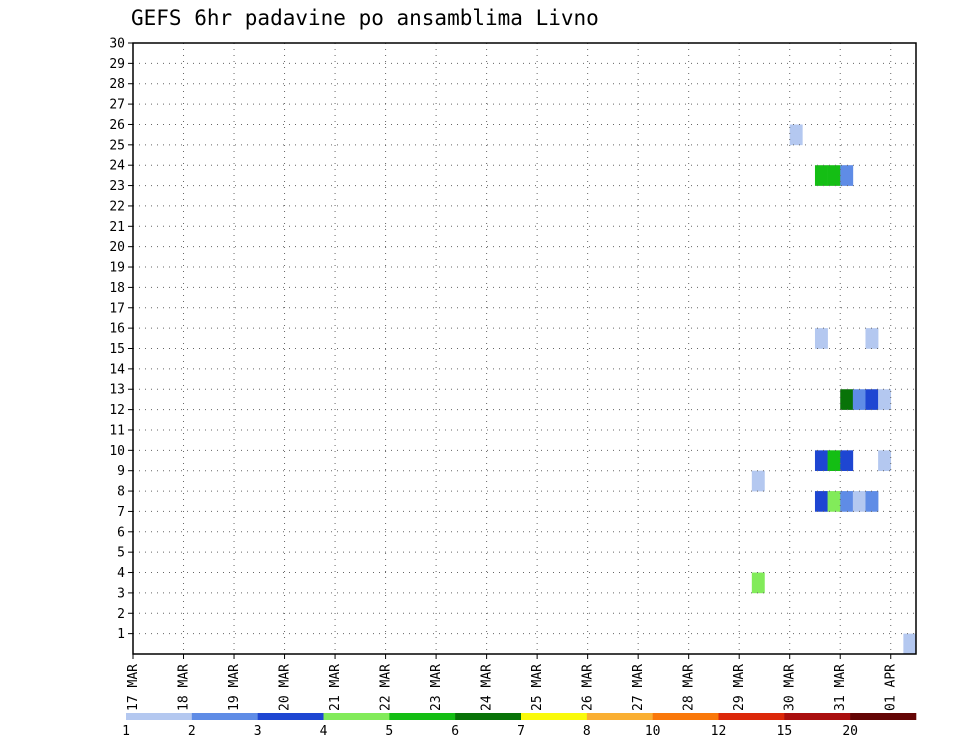 Image resolution: width=960 pixels, height=742 pixels. I want to click on colorbar-label: 1, so click(126, 731).